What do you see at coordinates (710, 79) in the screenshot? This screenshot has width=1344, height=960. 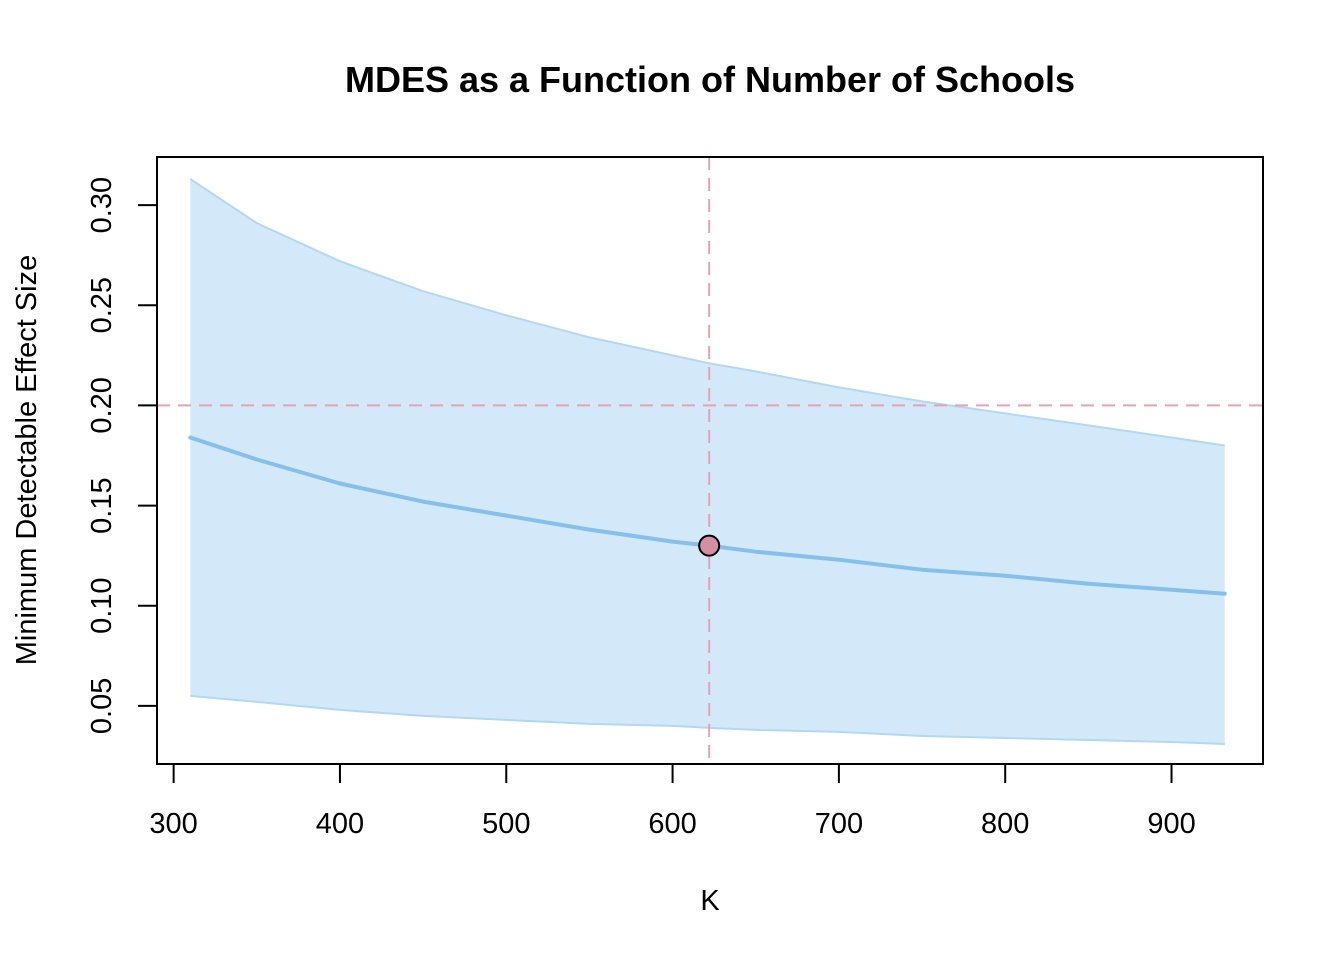 I see `chart-title: MDES as a Function of Number of Schools` at bounding box center [710, 79].